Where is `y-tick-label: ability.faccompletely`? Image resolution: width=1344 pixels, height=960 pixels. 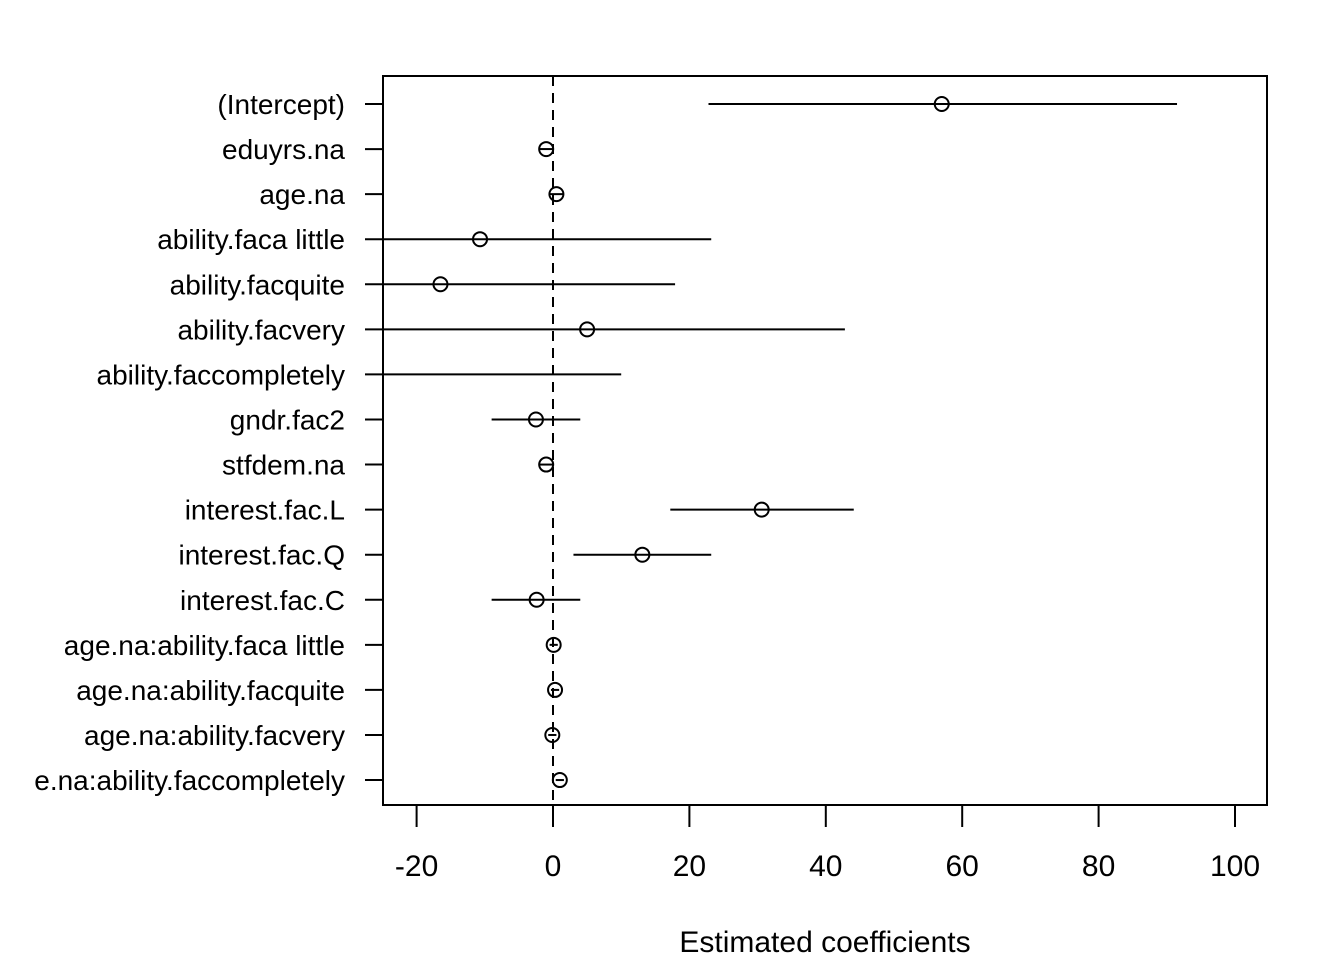
y-tick-label: ability.faccompletely is located at coordinates (221, 374).